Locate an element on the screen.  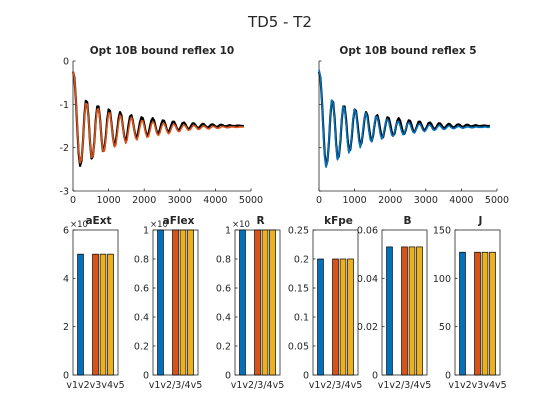
figure-title: TD5 - T2 is located at coordinates (279, 22).